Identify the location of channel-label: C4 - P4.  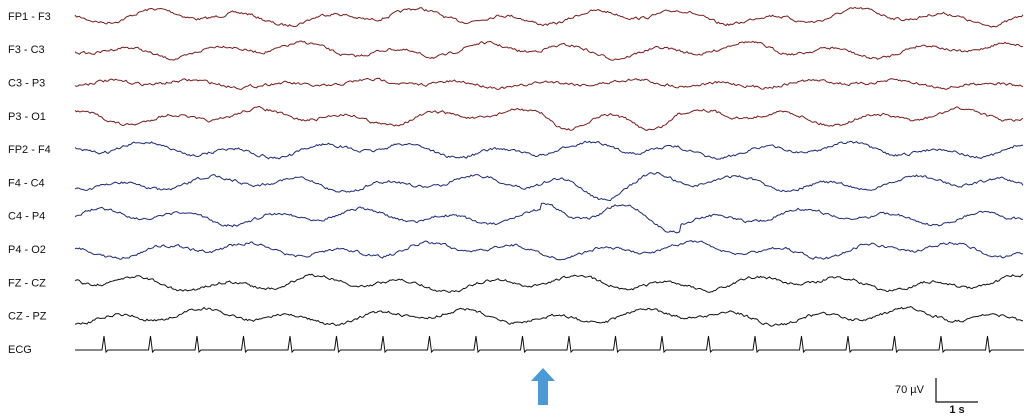
(26, 217).